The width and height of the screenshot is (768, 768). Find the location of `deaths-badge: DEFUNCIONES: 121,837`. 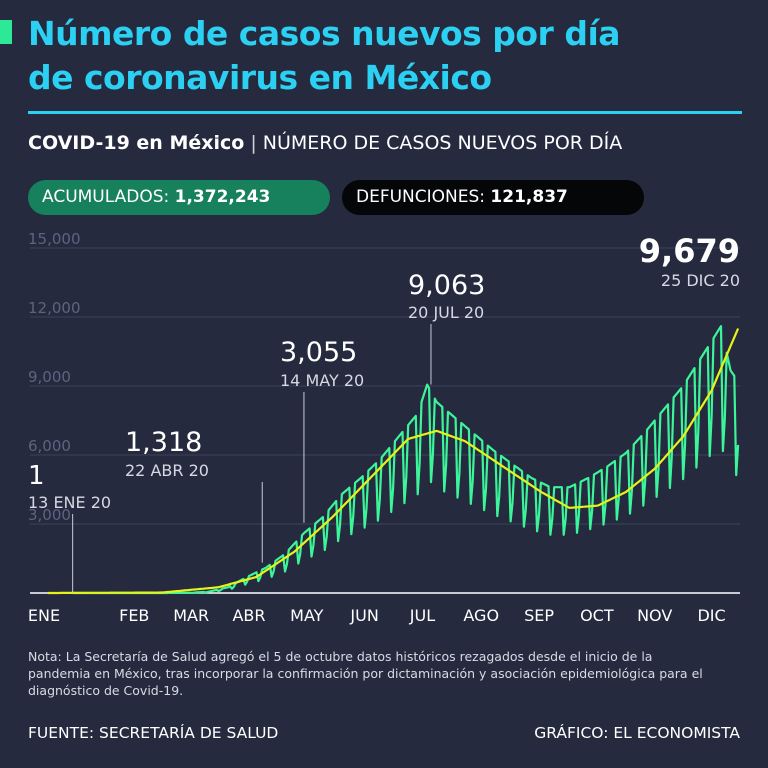

deaths-badge: DEFUNCIONES: 121,837 is located at coordinates (493, 197).